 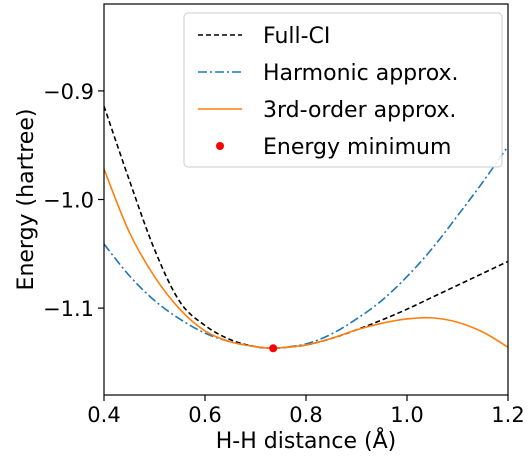 What do you see at coordinates (26, 200) in the screenshot?
I see `y-axis-label: Energy (hartree)` at bounding box center [26, 200].